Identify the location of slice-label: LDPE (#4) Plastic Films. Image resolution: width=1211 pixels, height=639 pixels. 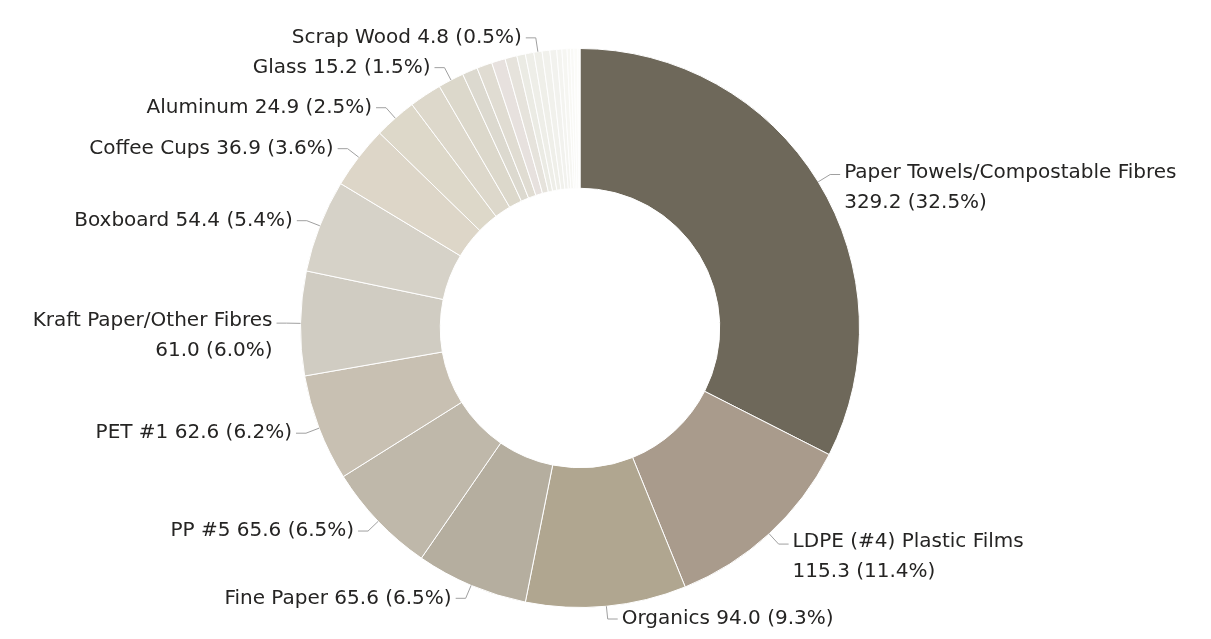
(908, 540).